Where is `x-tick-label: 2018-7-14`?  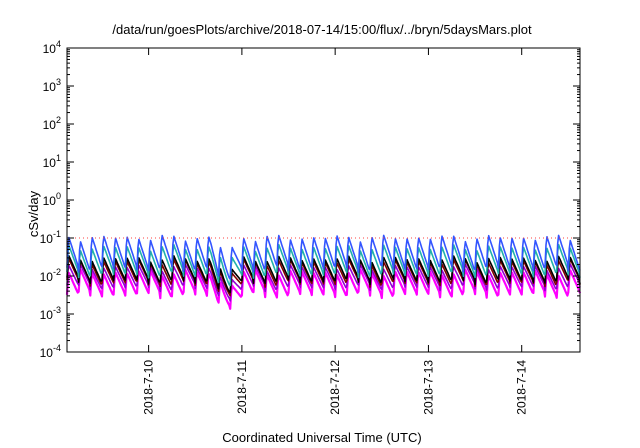 x-tick-label: 2018-7-14 is located at coordinates (522, 387).